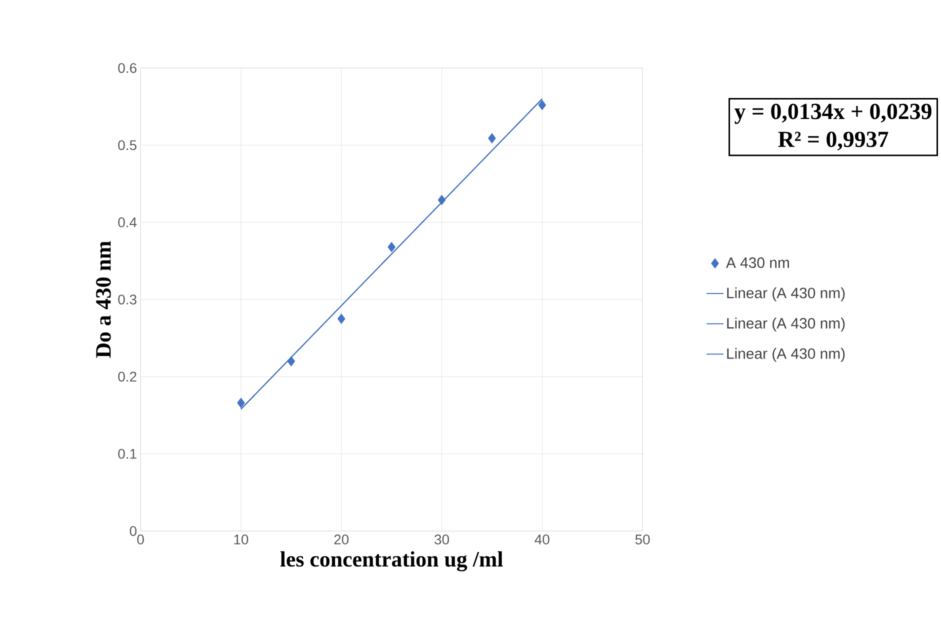 This screenshot has height=619, width=941. Describe the element at coordinates (127, 145) in the screenshot. I see `y-tick-label: 0.5` at that location.